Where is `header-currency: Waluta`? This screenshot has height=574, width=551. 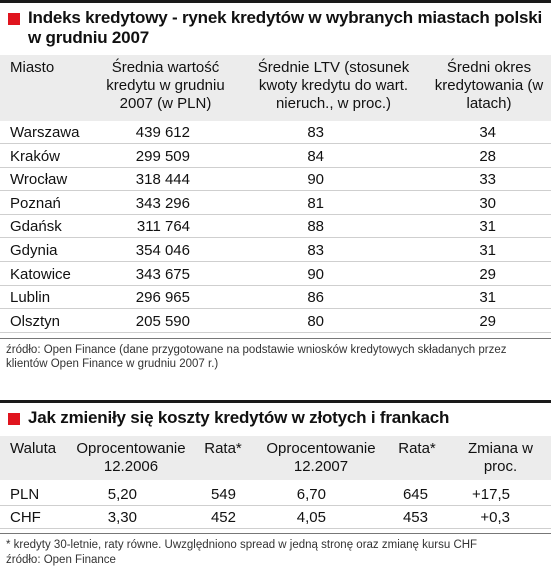
header-currency: Waluta is located at coordinates (33, 448).